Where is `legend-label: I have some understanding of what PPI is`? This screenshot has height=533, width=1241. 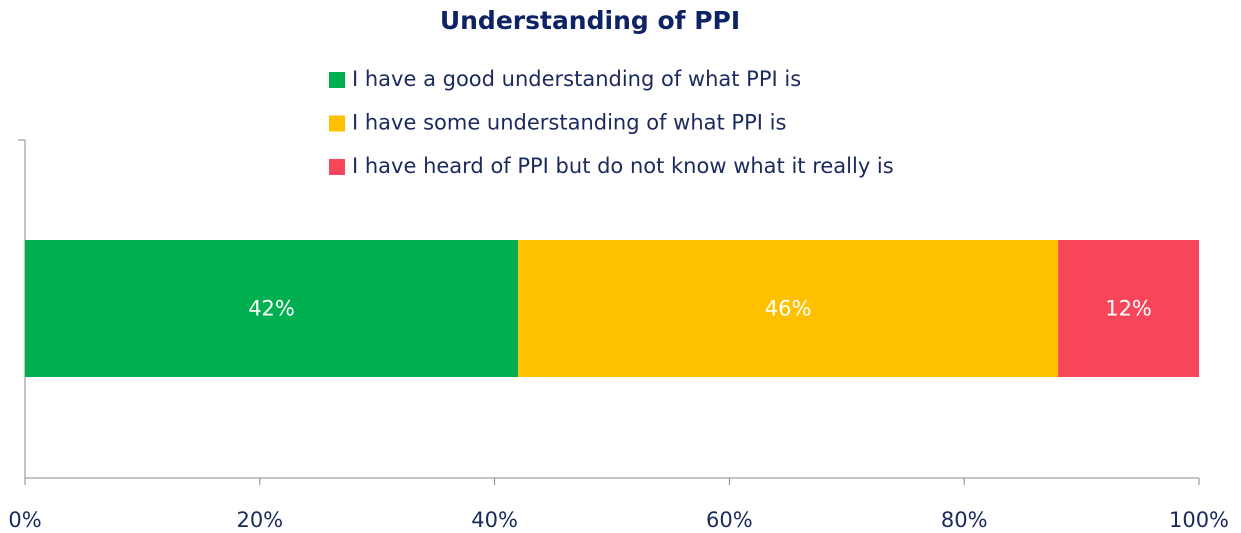 legend-label: I have some understanding of what PPI is is located at coordinates (569, 123).